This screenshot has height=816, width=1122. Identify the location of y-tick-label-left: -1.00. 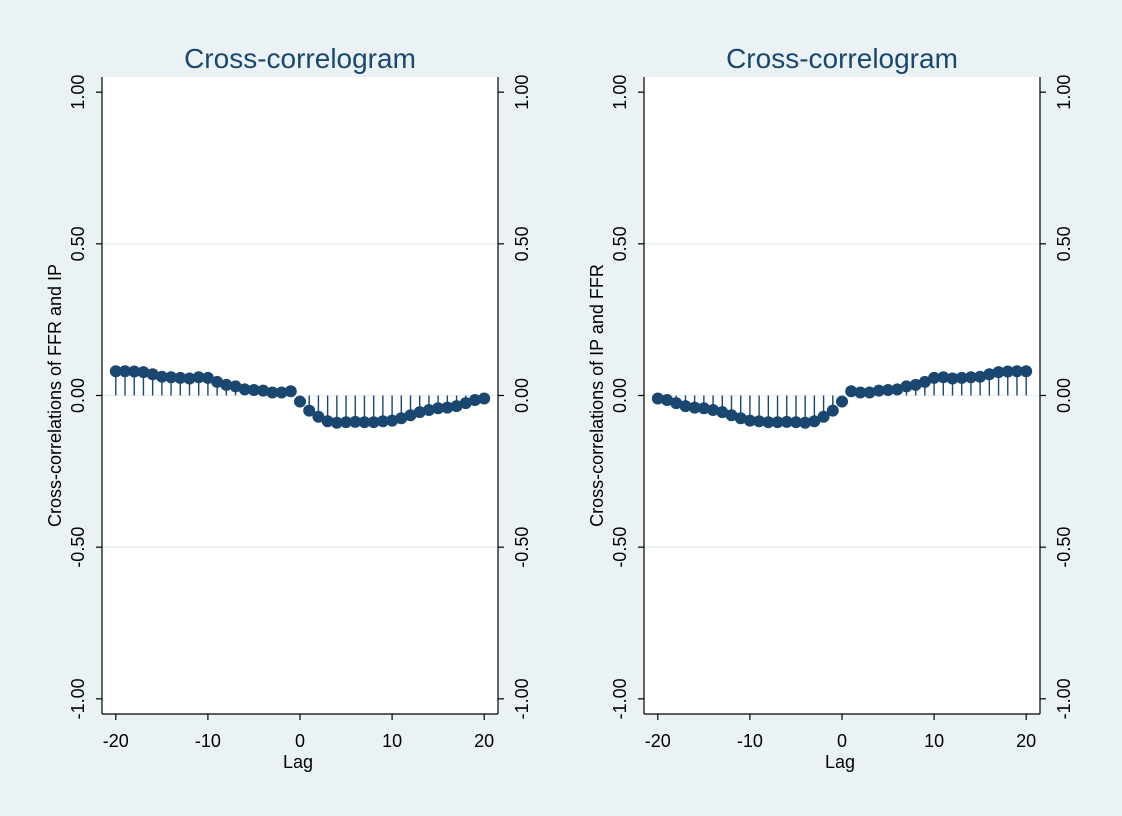
(78, 698).